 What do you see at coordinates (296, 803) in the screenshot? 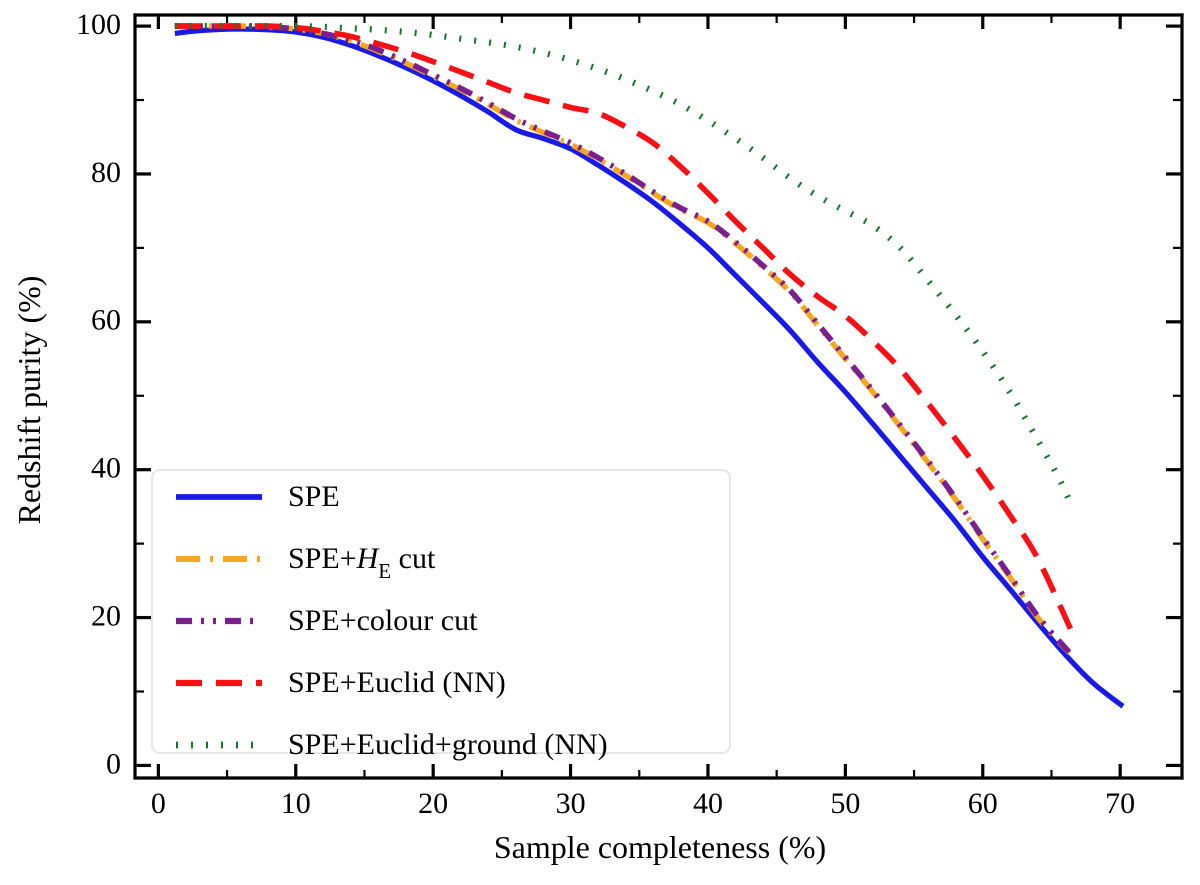
I see `x-tick-label: 10` at bounding box center [296, 803].